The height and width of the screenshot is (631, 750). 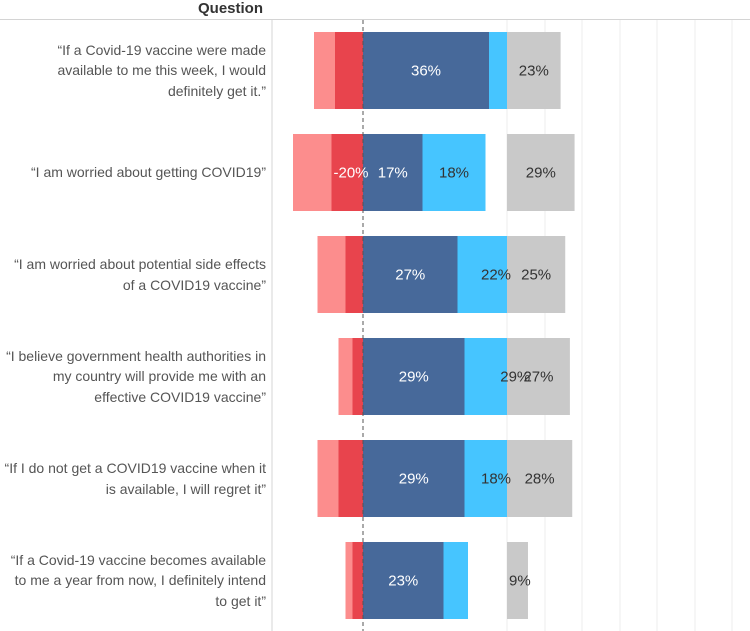 I want to click on bar-value-label: 17%, so click(x=393, y=173).